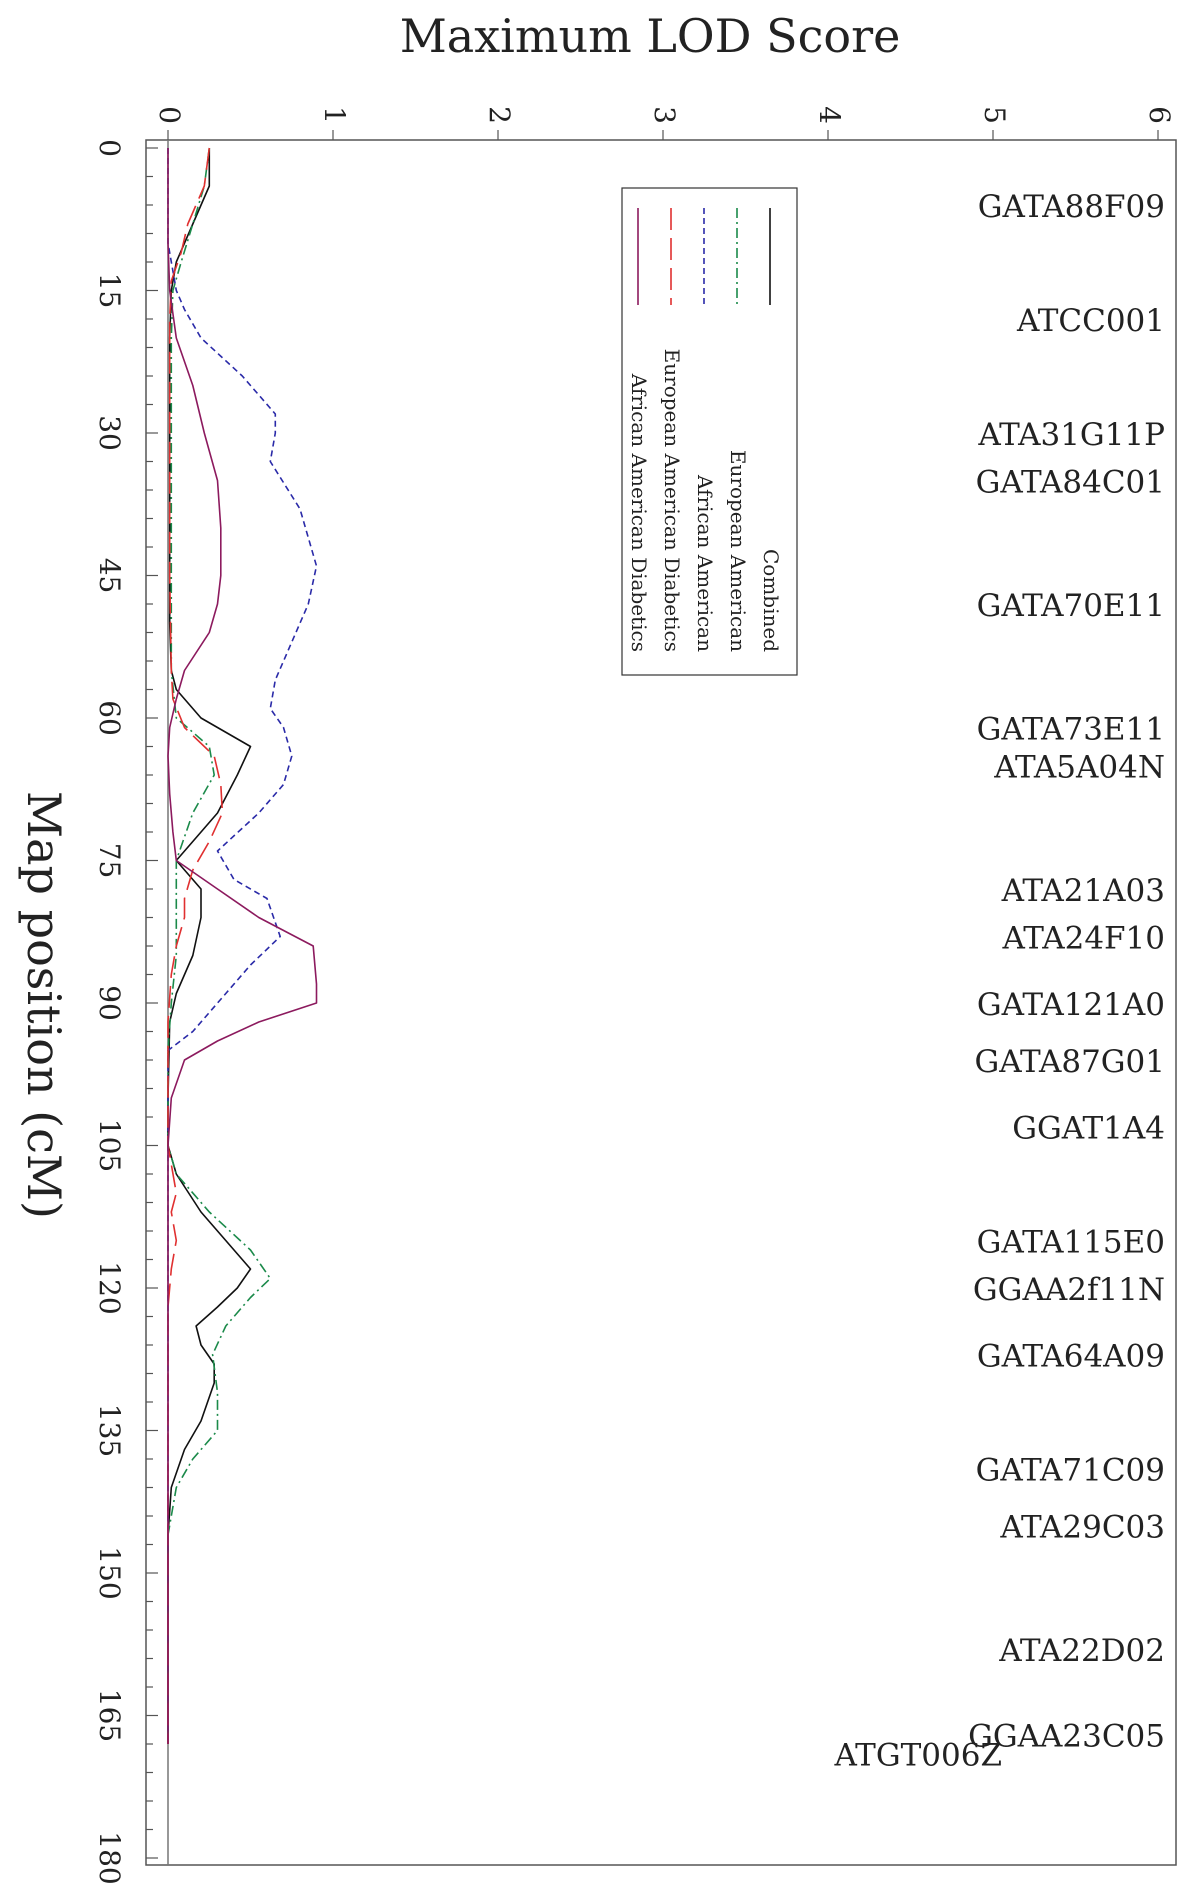  Describe the element at coordinates (1083, 891) in the screenshot. I see `marker-label: ATA21A03` at that location.